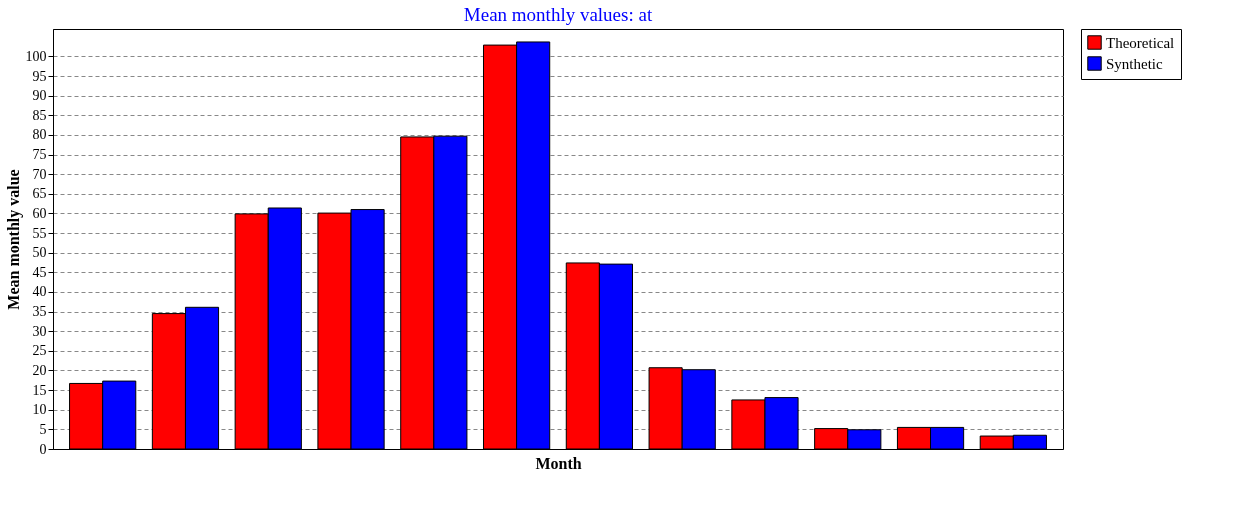 Image resolution: width=1234 pixels, height=516 pixels. Describe the element at coordinates (39, 292) in the screenshot. I see `y-tick-label: 40` at that location.